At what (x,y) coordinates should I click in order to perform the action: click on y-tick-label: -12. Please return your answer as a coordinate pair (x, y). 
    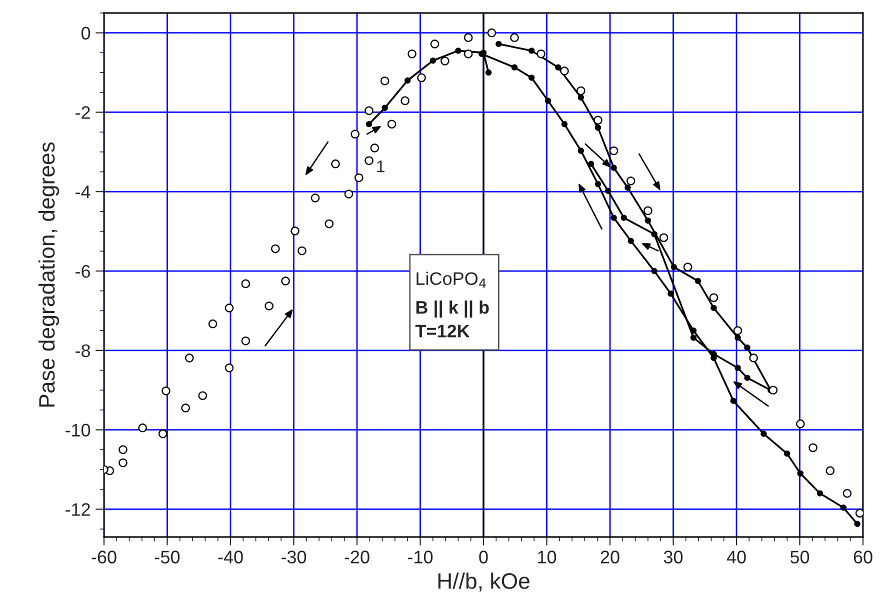
    Looking at the image, I should click on (78, 509).